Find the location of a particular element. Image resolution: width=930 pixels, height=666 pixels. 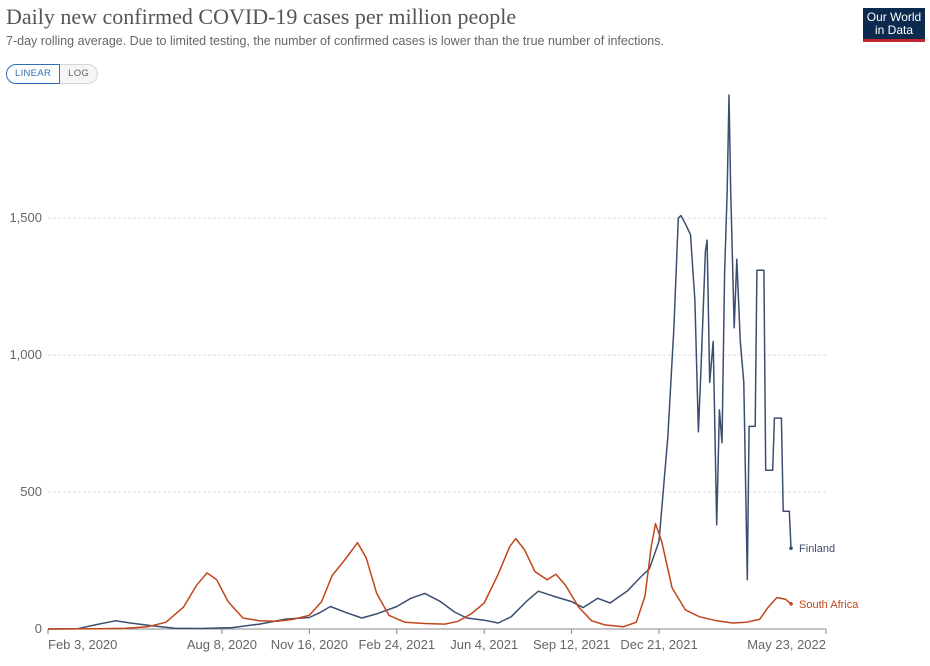

owid-logo: Our World in Data is located at coordinates (894, 25).